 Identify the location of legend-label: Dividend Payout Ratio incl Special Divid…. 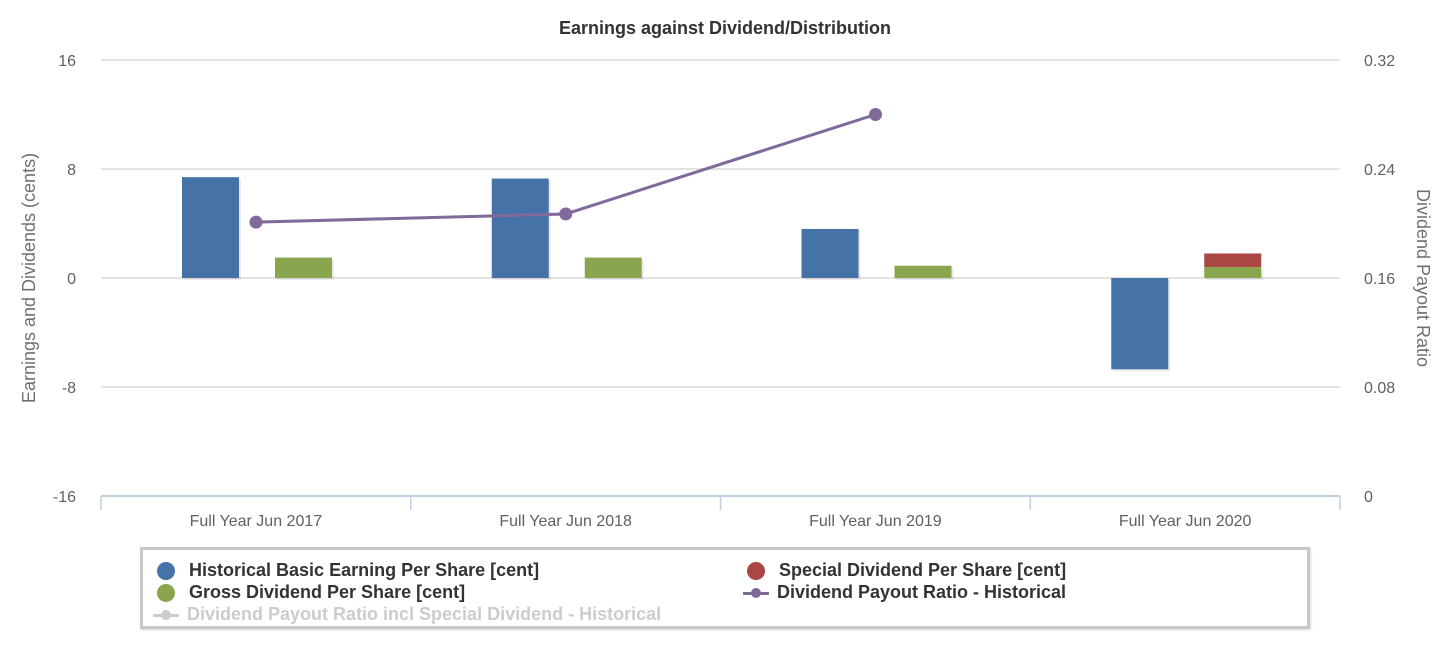
(424, 614).